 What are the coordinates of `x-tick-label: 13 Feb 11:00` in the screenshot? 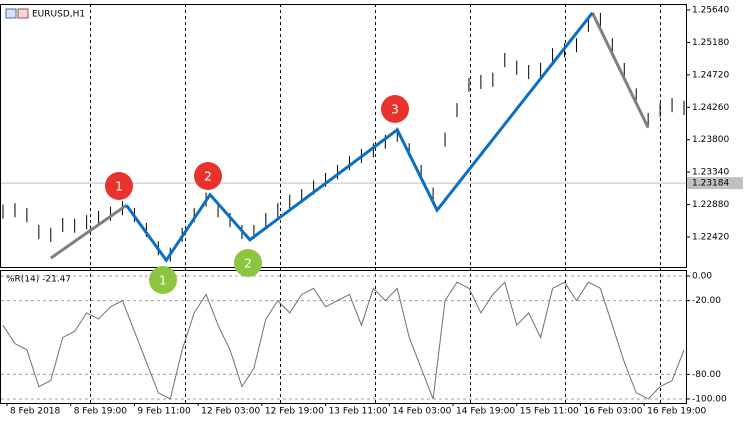 It's located at (358, 412).